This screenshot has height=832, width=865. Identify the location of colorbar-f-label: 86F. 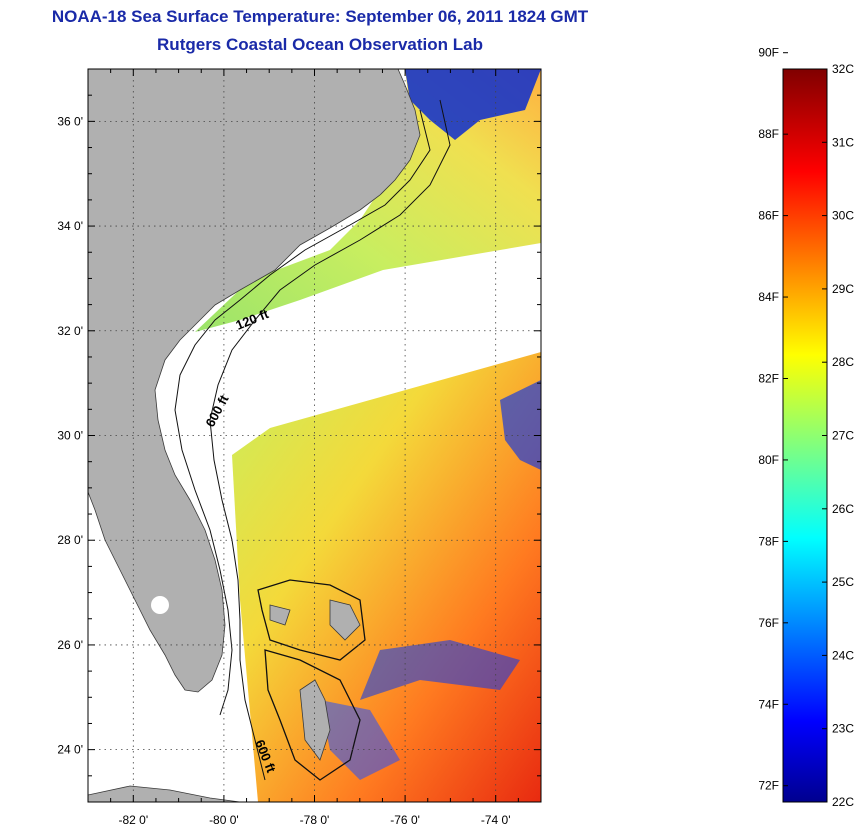
(768, 216).